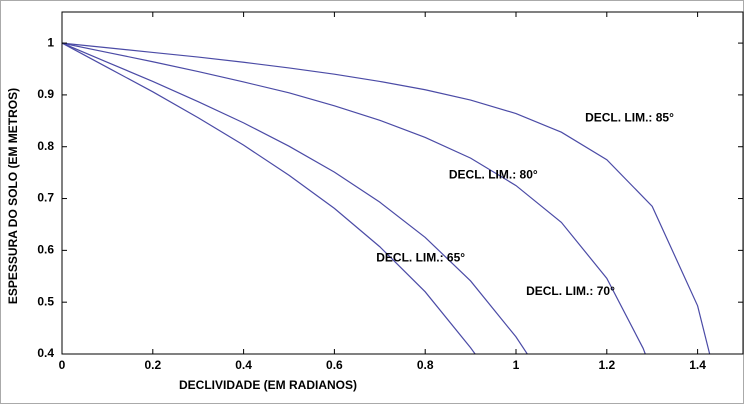 The height and width of the screenshot is (404, 744). I want to click on x-tick-label: 0.8, so click(425, 365).